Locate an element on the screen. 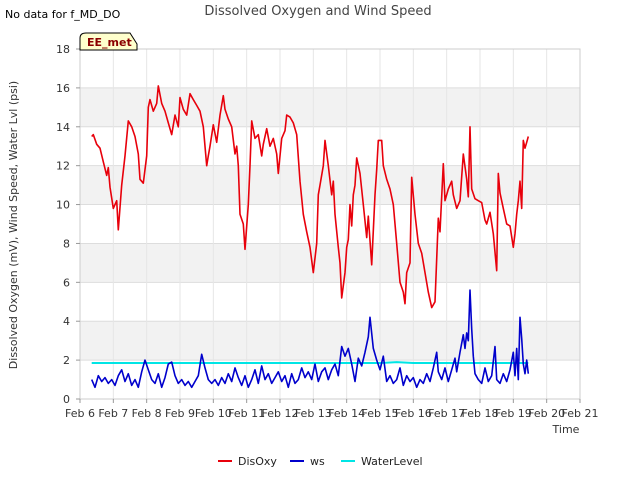 Image resolution: width=640 pixels, height=480 pixels. x-tick-label: Feb 15 is located at coordinates (380, 413).